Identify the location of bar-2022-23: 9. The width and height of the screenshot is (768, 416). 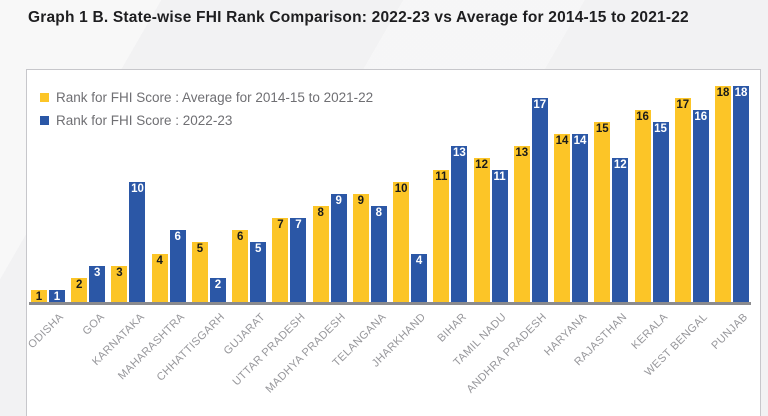
(338, 248).